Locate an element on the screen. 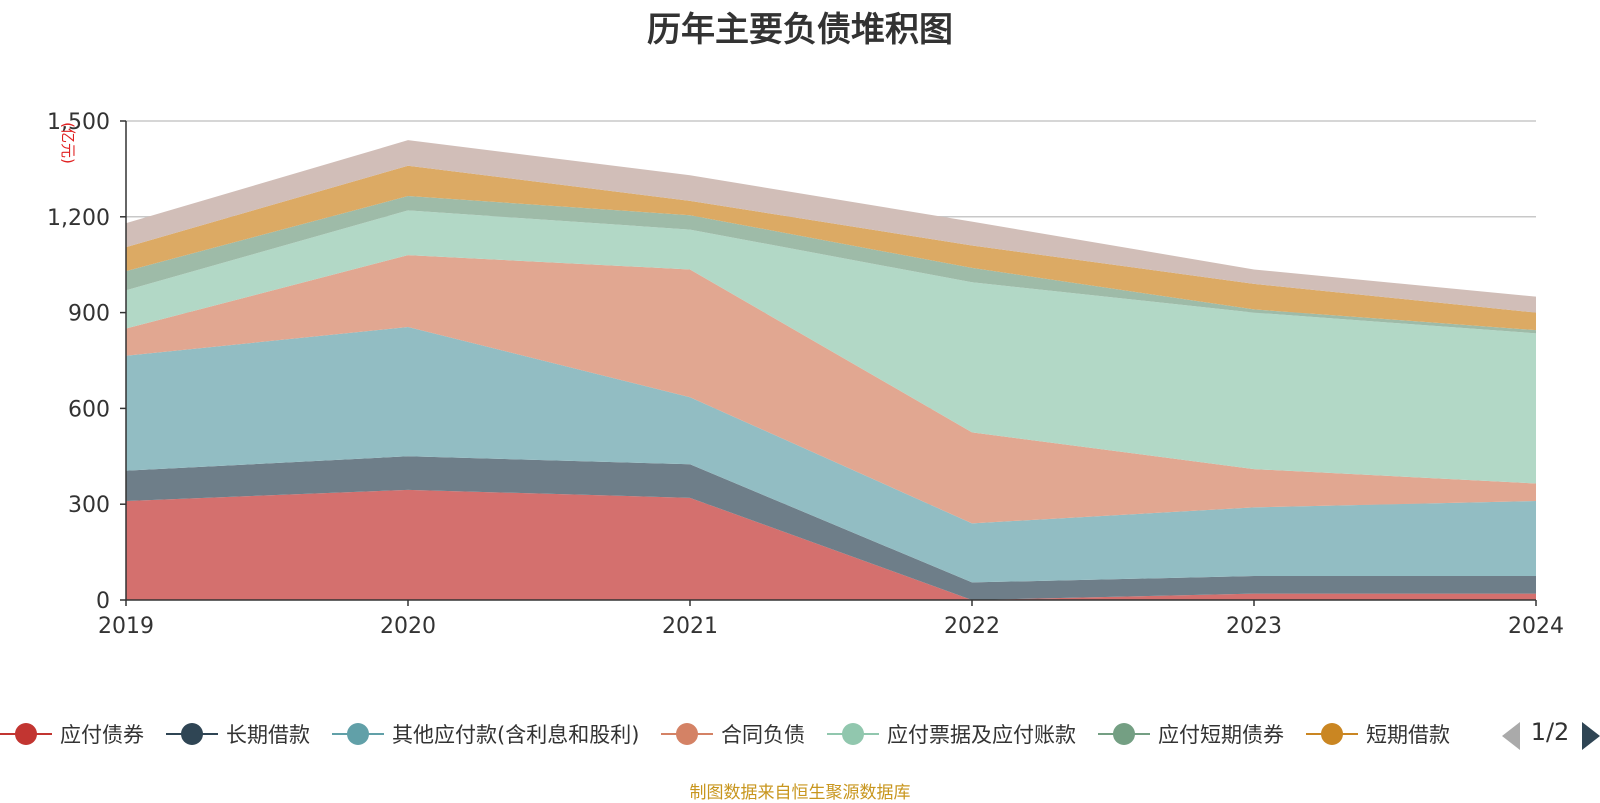 This screenshot has width=1600, height=803. legend-label-6: 短期借款 is located at coordinates (1408, 735).